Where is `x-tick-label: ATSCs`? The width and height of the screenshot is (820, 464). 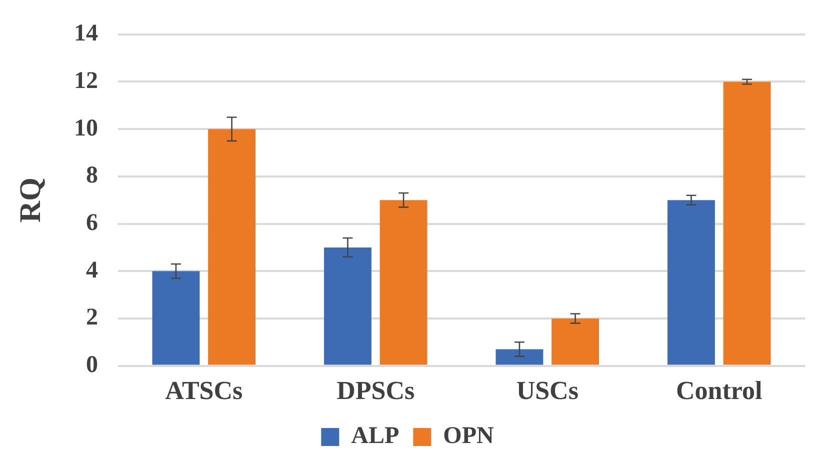 x-tick-label: ATSCs is located at coordinates (204, 391).